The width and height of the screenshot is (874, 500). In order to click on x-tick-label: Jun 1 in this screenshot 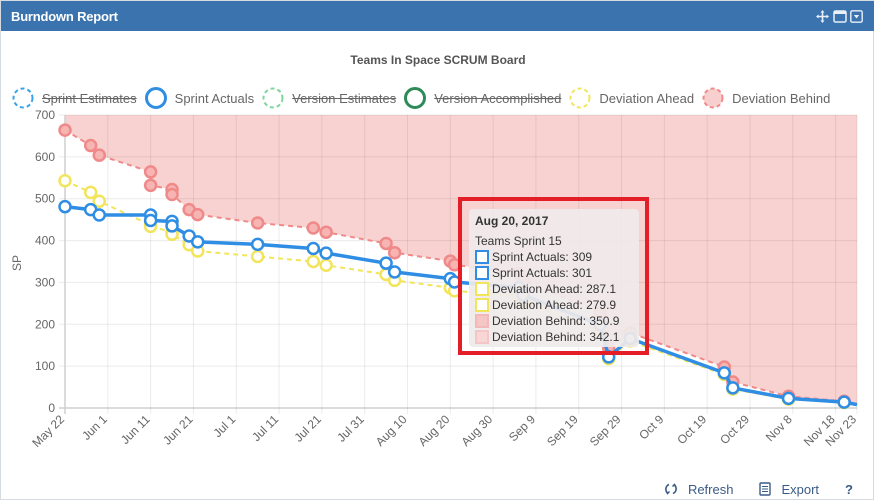, I will do `click(94, 427)`.